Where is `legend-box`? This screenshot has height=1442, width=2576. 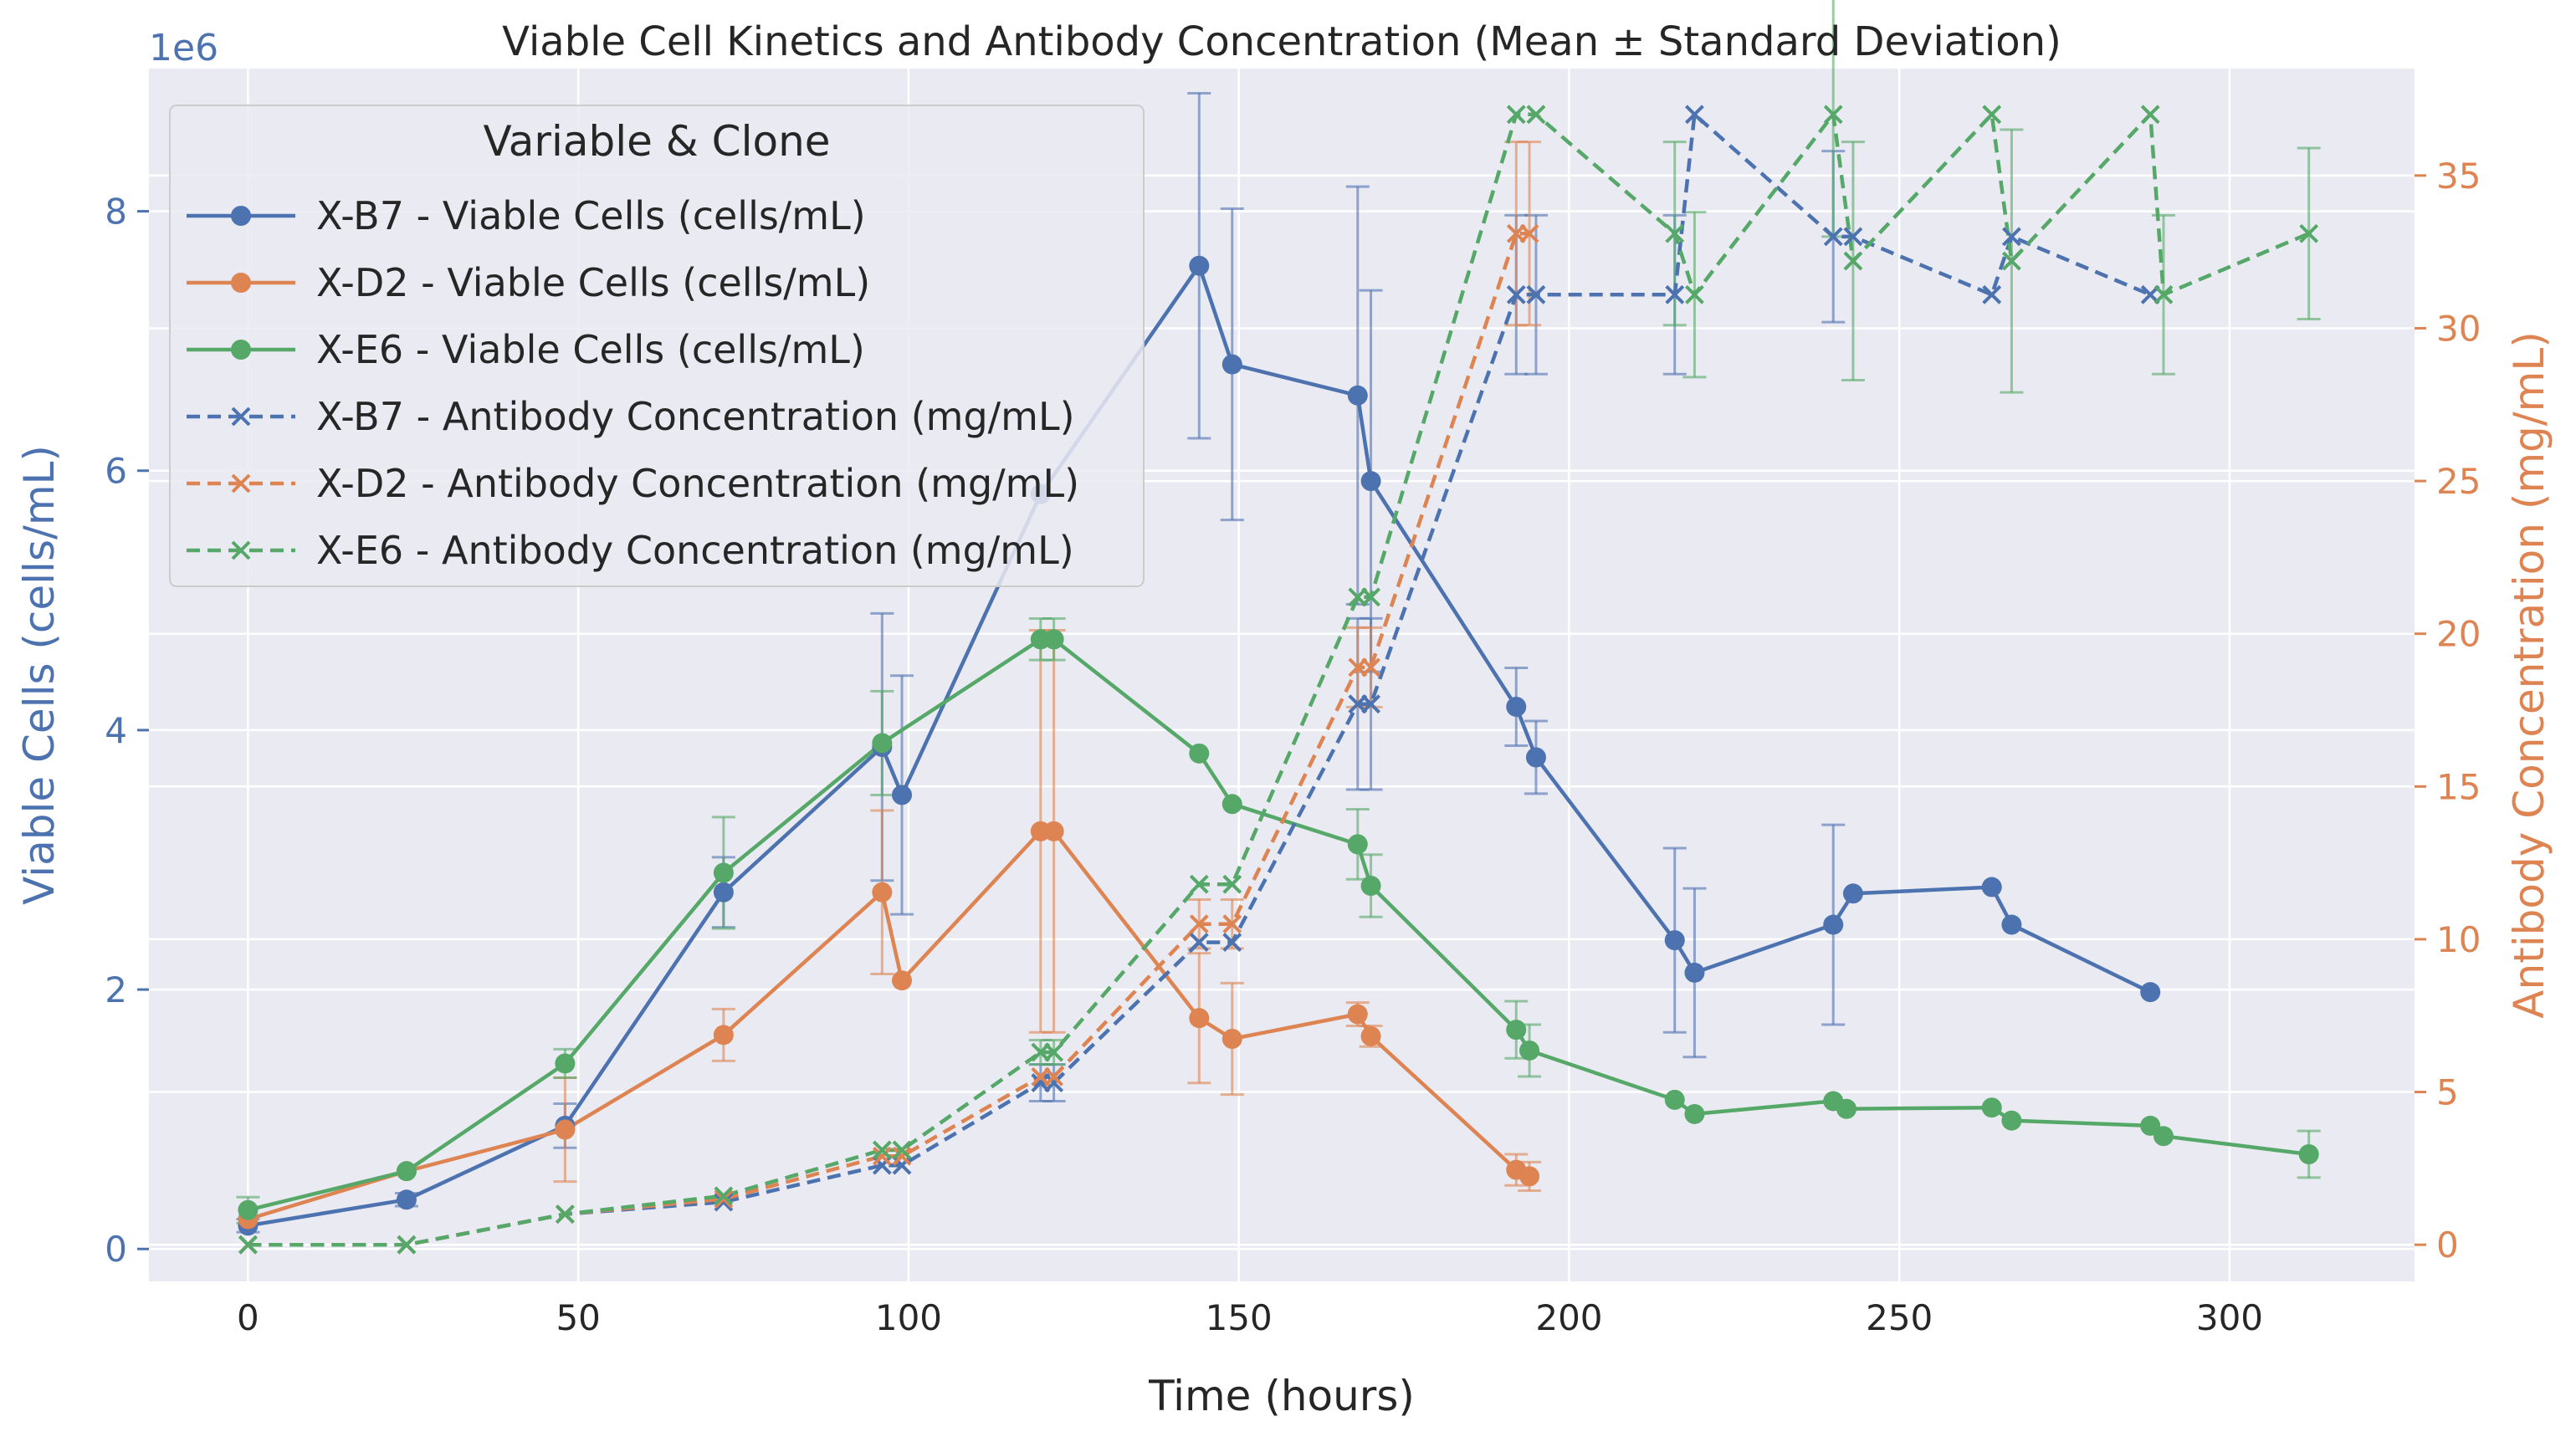
legend-box is located at coordinates (657, 346).